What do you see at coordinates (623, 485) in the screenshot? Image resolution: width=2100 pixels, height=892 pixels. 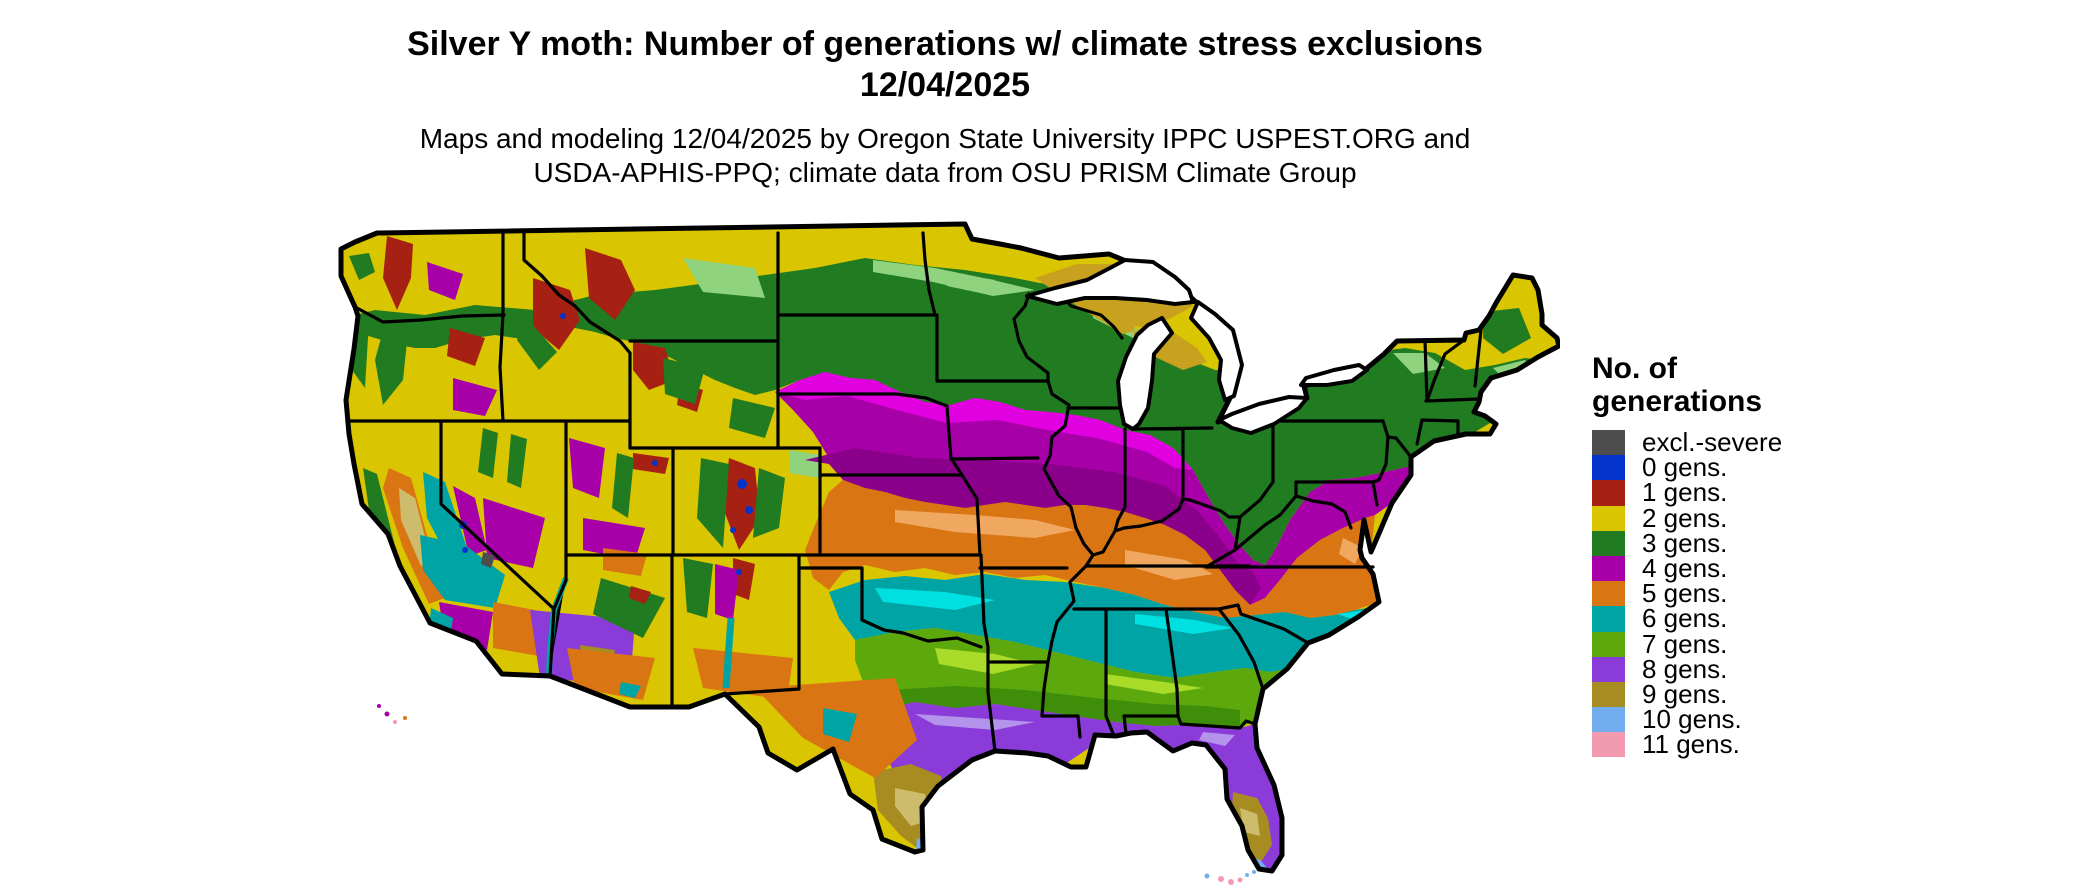 I see `west-wasatch-green` at bounding box center [623, 485].